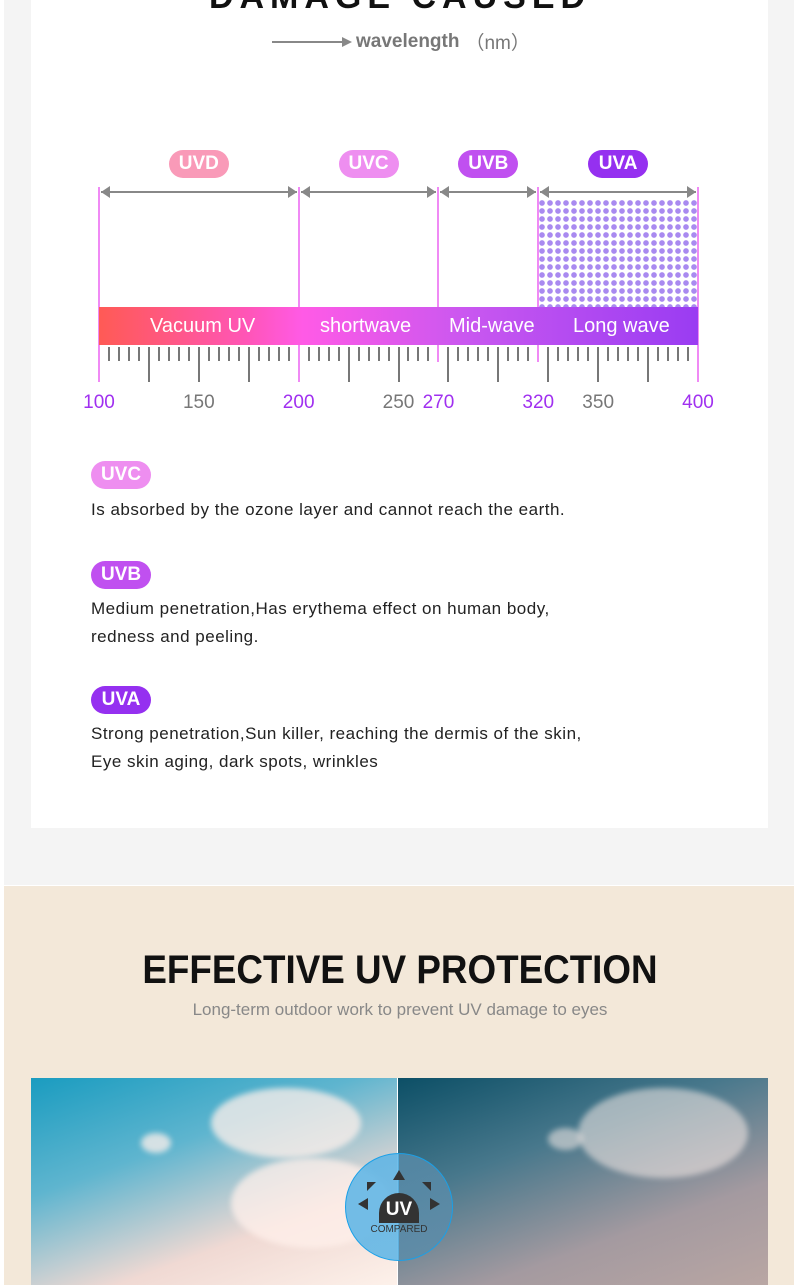  Describe the element at coordinates (621, 326) in the screenshot. I see `band-label-uva: Long wave` at that location.